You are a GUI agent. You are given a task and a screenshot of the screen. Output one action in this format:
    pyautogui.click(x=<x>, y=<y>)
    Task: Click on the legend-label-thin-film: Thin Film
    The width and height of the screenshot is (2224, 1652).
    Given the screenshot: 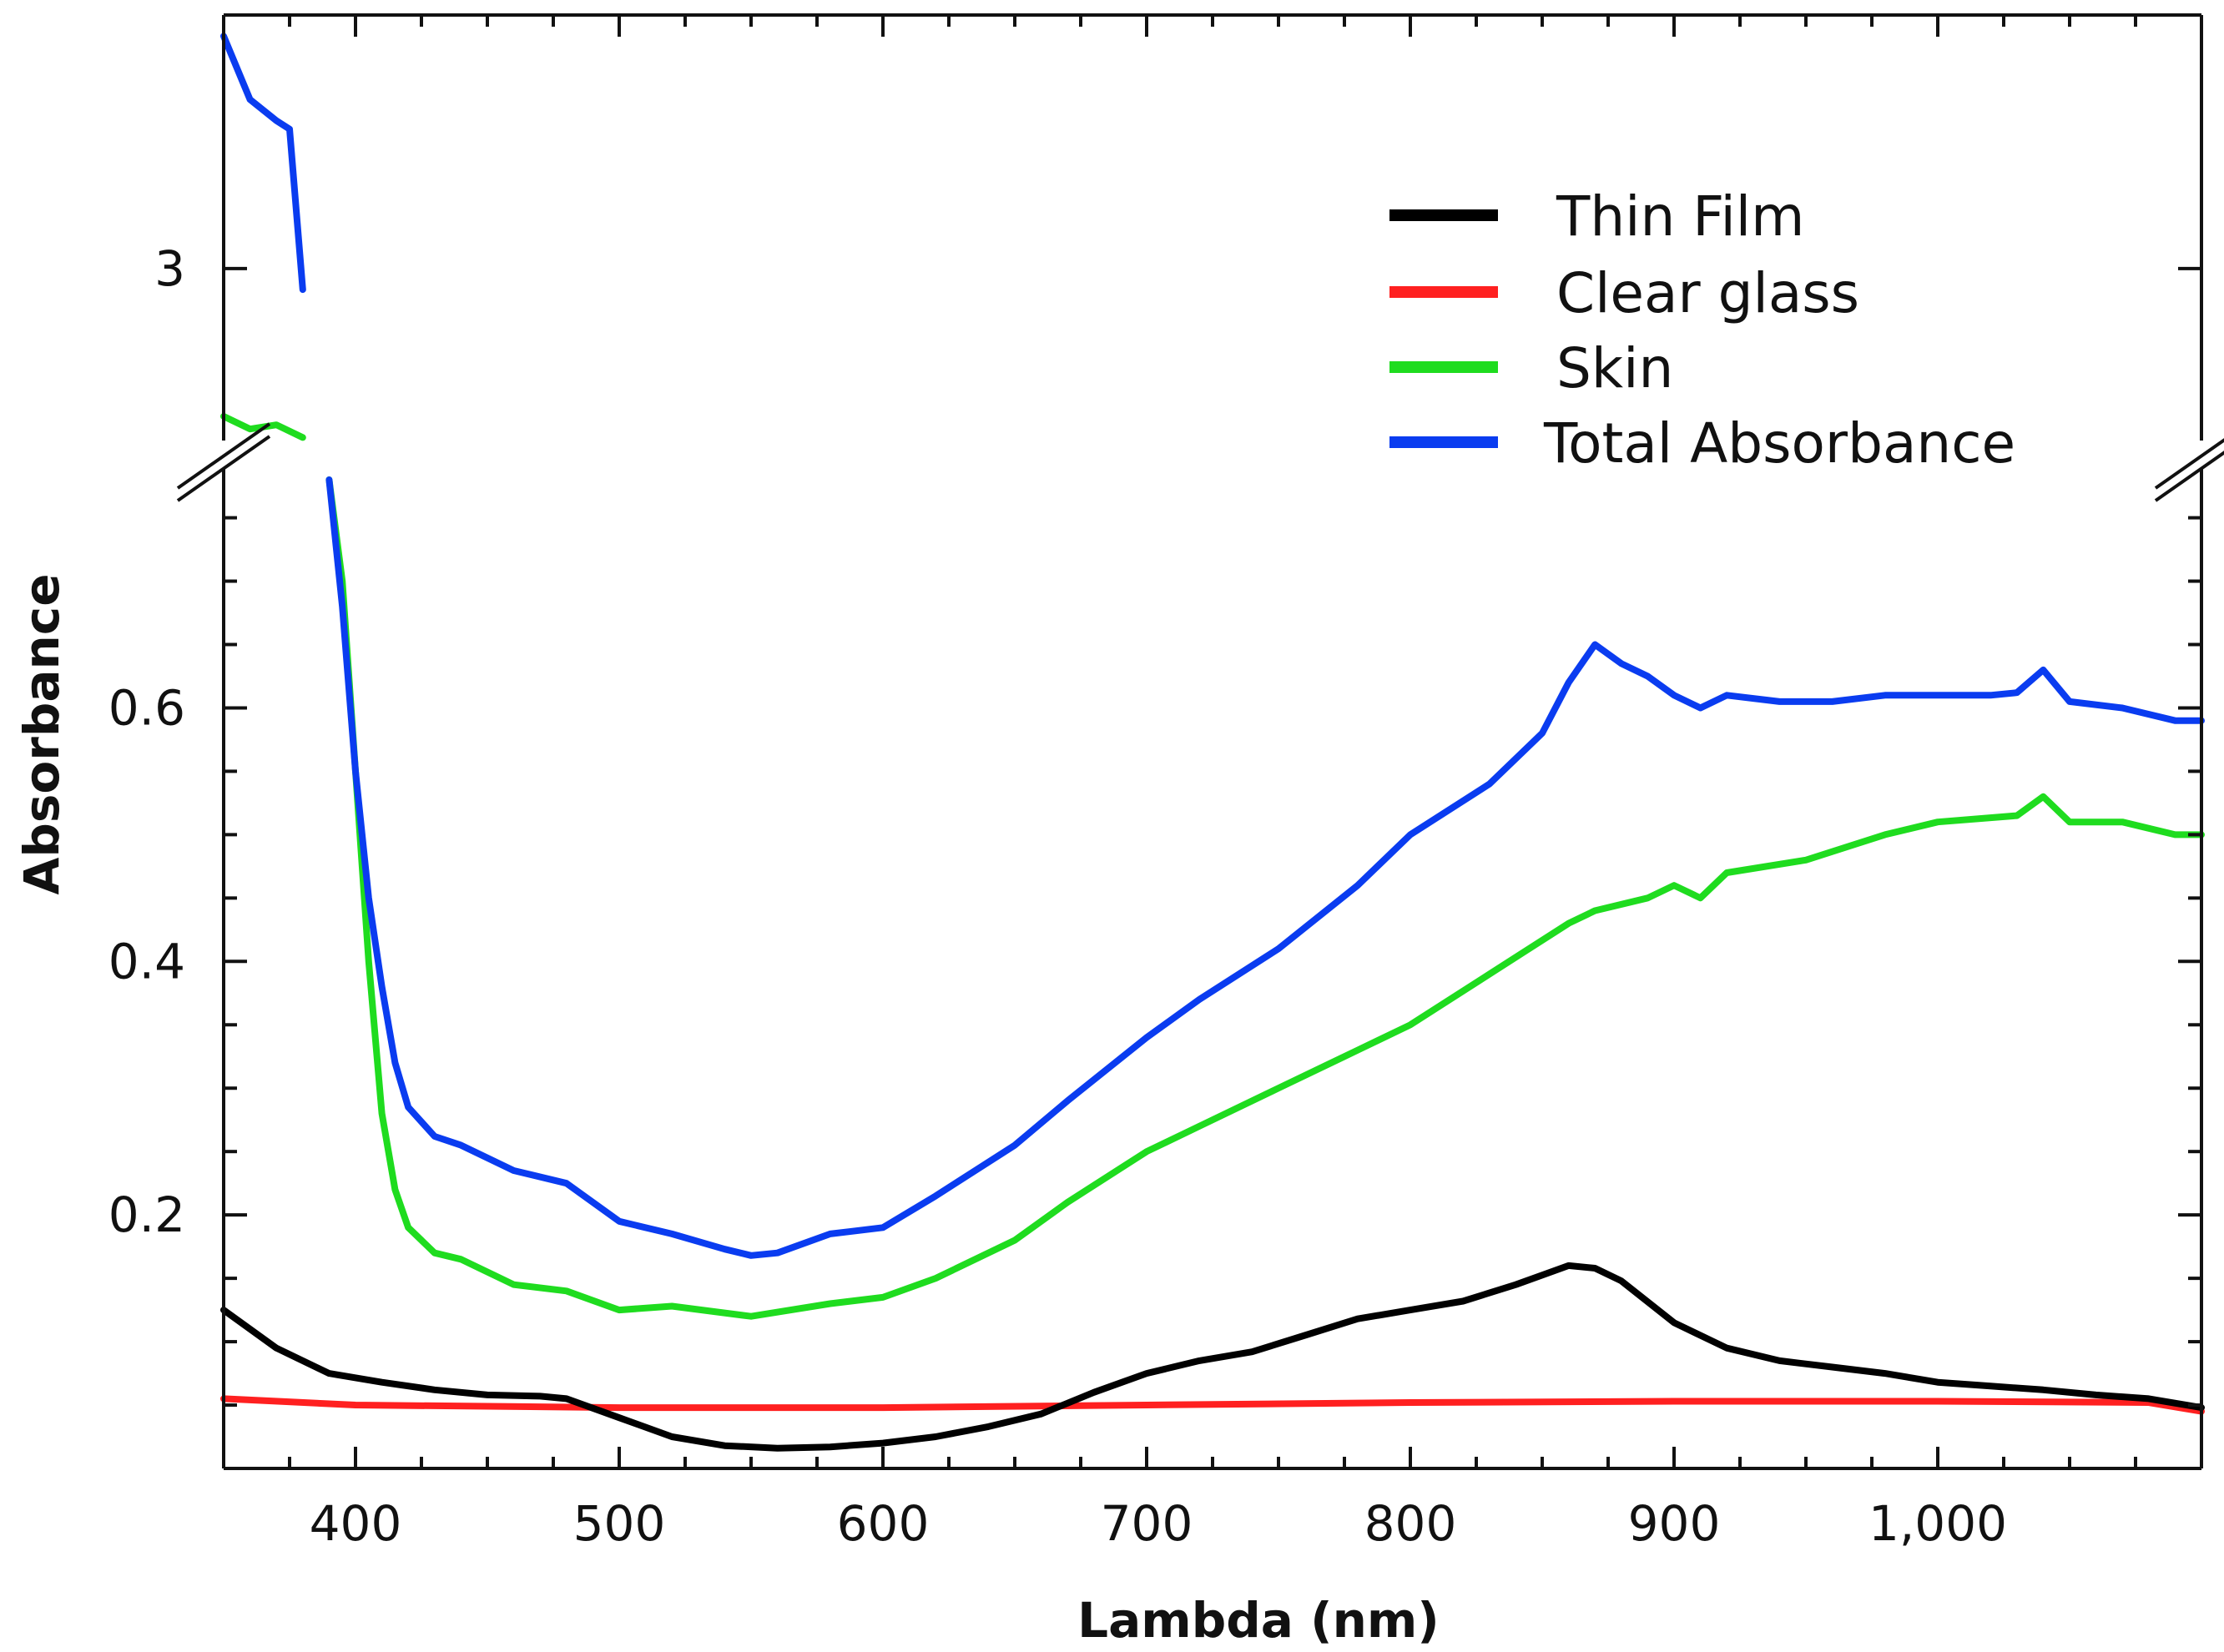 What is the action you would take?
    pyautogui.click(x=1680, y=217)
    